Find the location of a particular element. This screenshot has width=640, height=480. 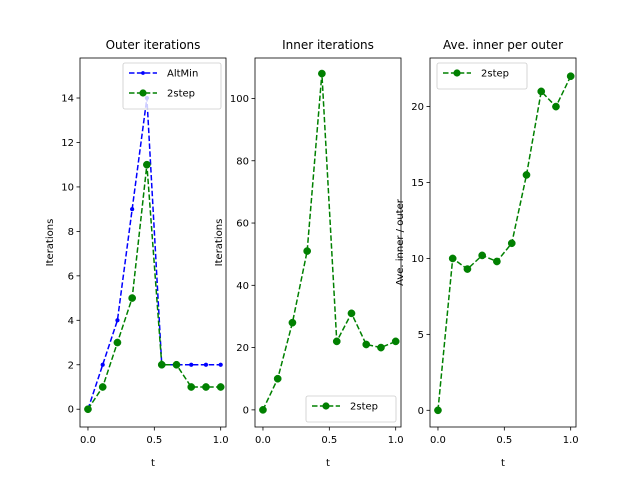

legend-label-2-1: 2step is located at coordinates (364, 407).